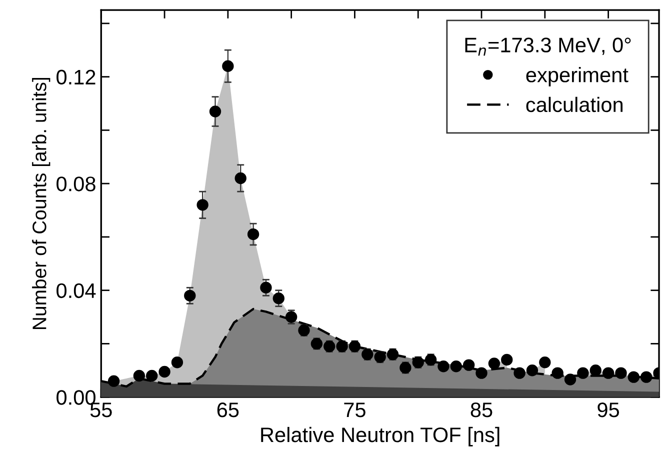 This screenshot has height=458, width=661. What do you see at coordinates (380, 436) in the screenshot?
I see `x-axis-title: Relative Neutron TOF [ns]` at bounding box center [380, 436].